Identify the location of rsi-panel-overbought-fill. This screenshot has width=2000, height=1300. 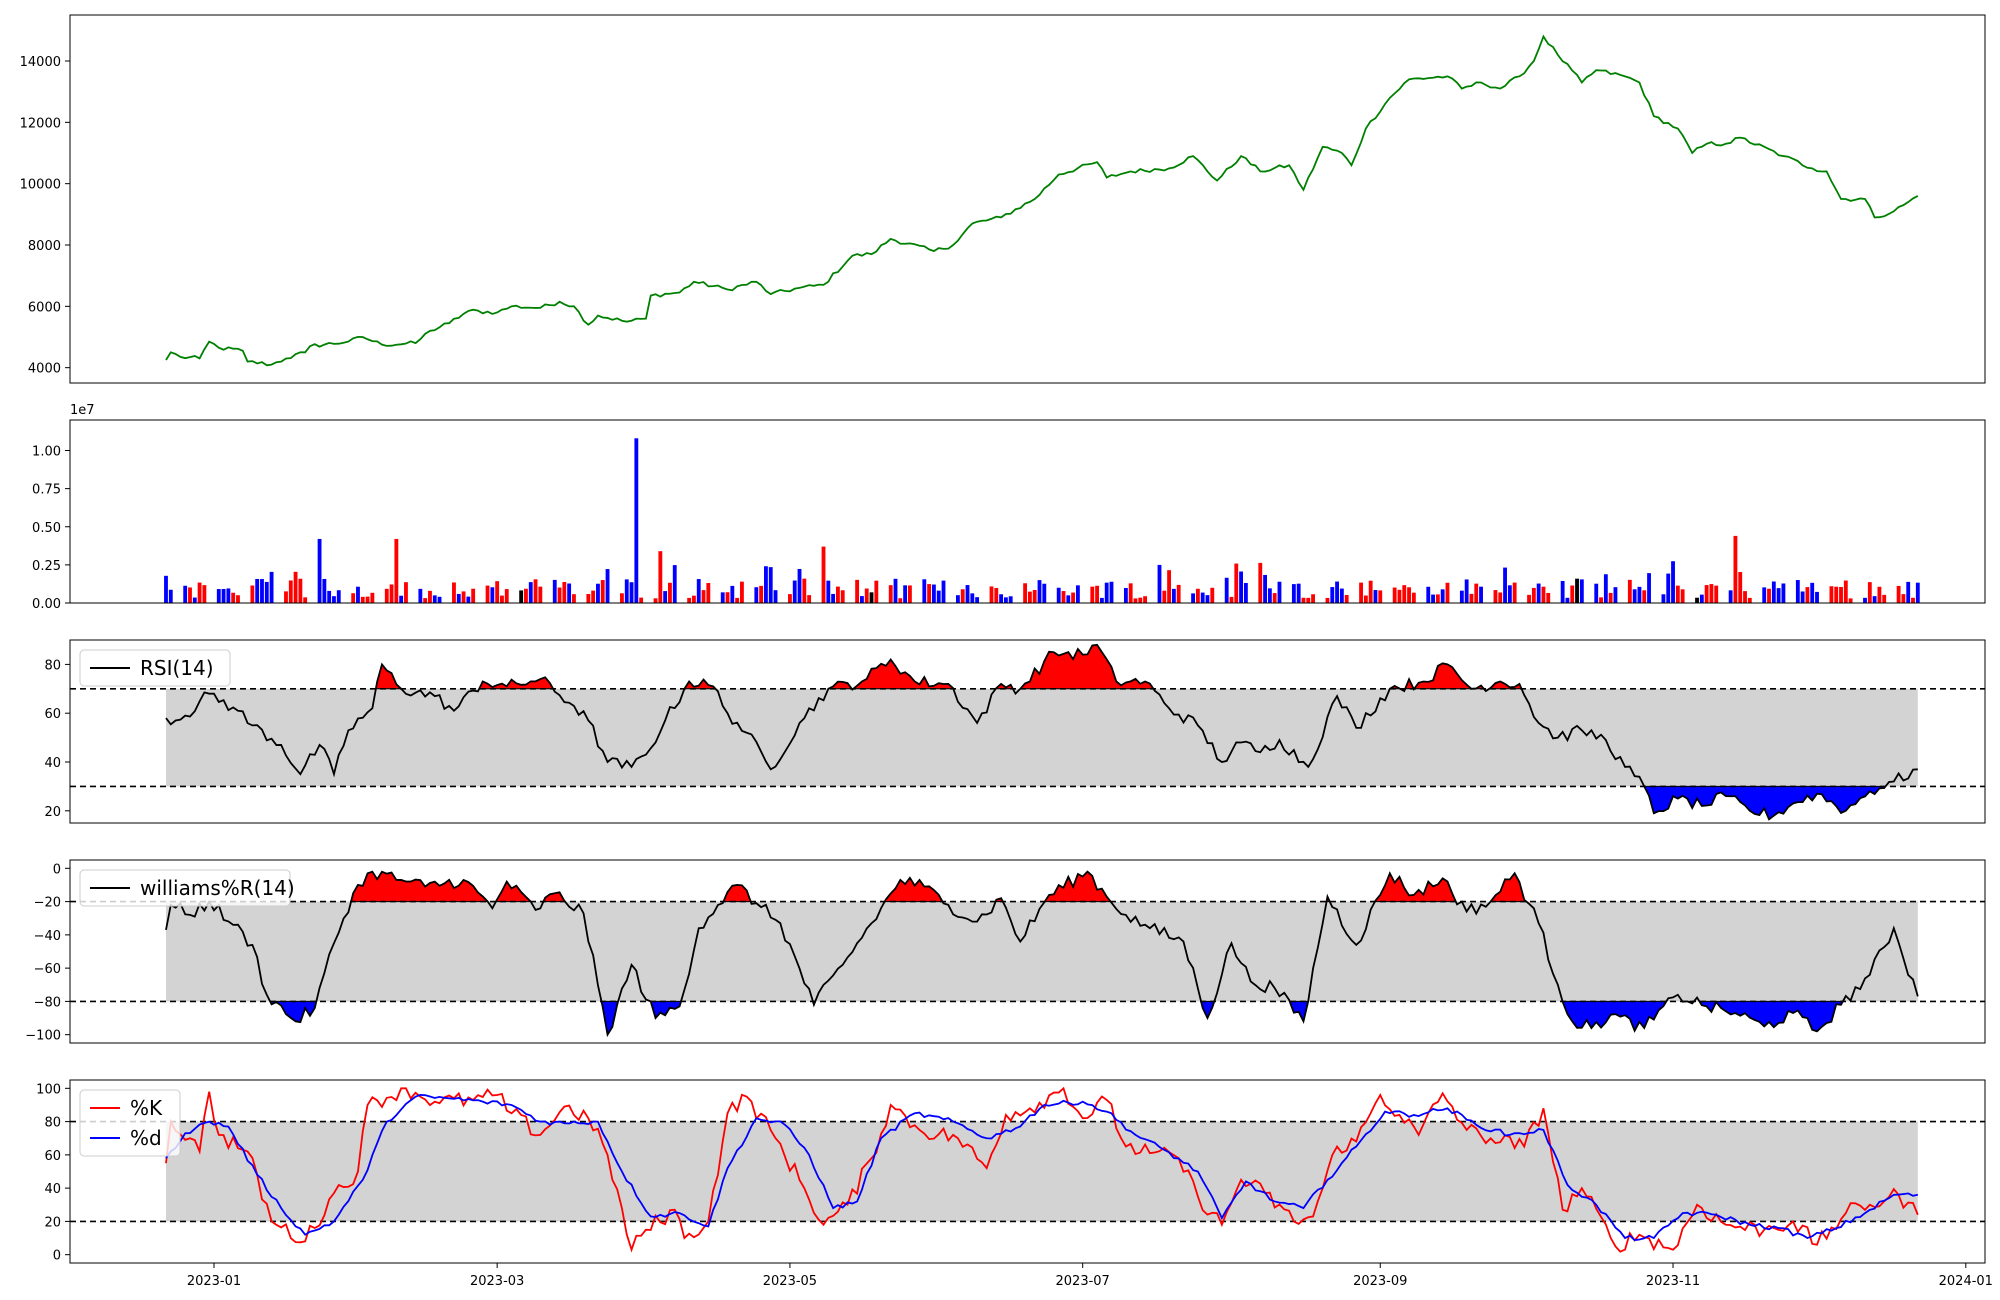
(1449, 676).